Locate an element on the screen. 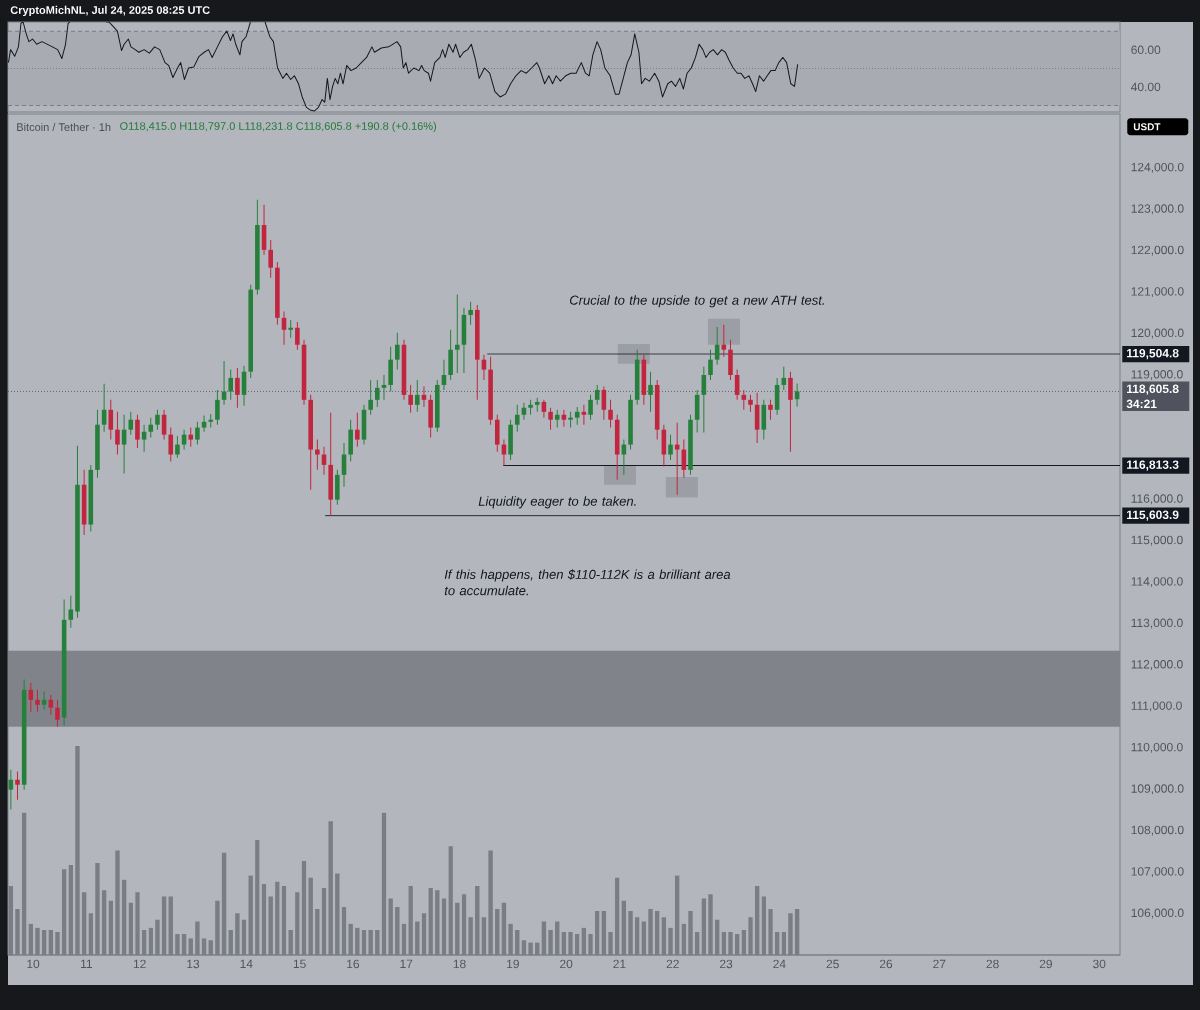 This screenshot has width=1200, height=1010. x-tick-label: 14 is located at coordinates (246, 963).